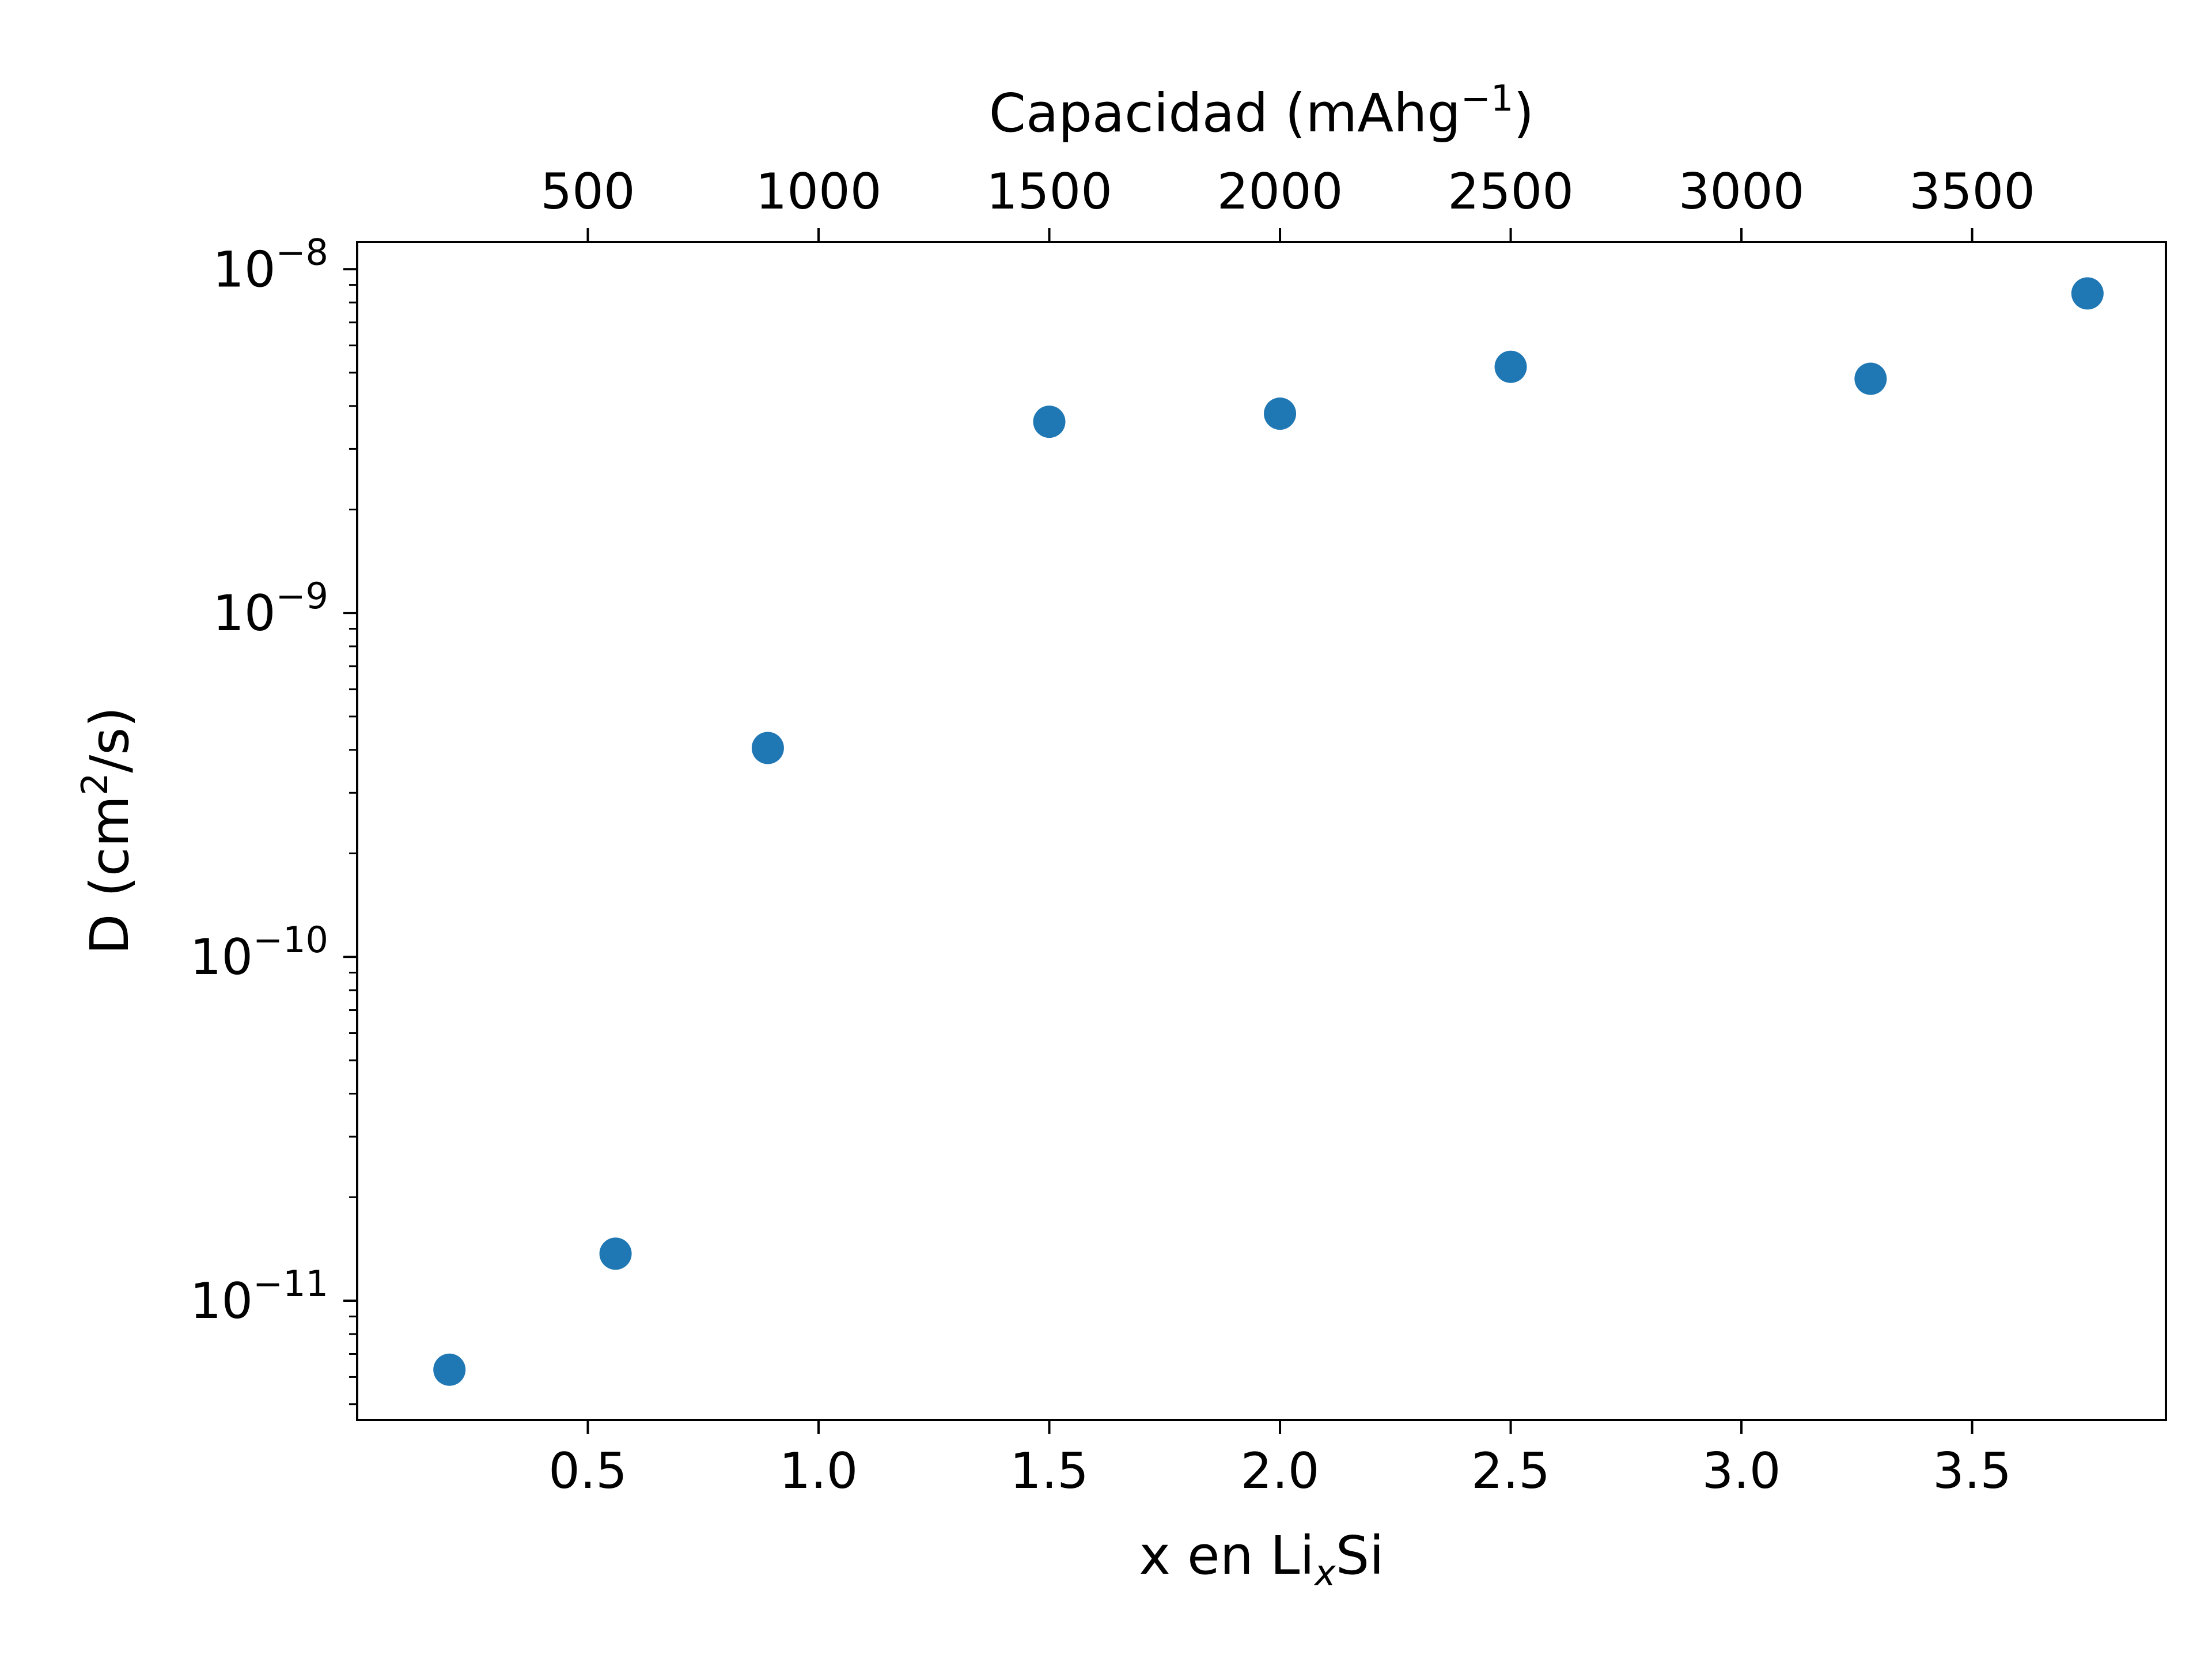  What do you see at coordinates (819, 192) in the screenshot?
I see `top-x-tick-label: 1000` at bounding box center [819, 192].